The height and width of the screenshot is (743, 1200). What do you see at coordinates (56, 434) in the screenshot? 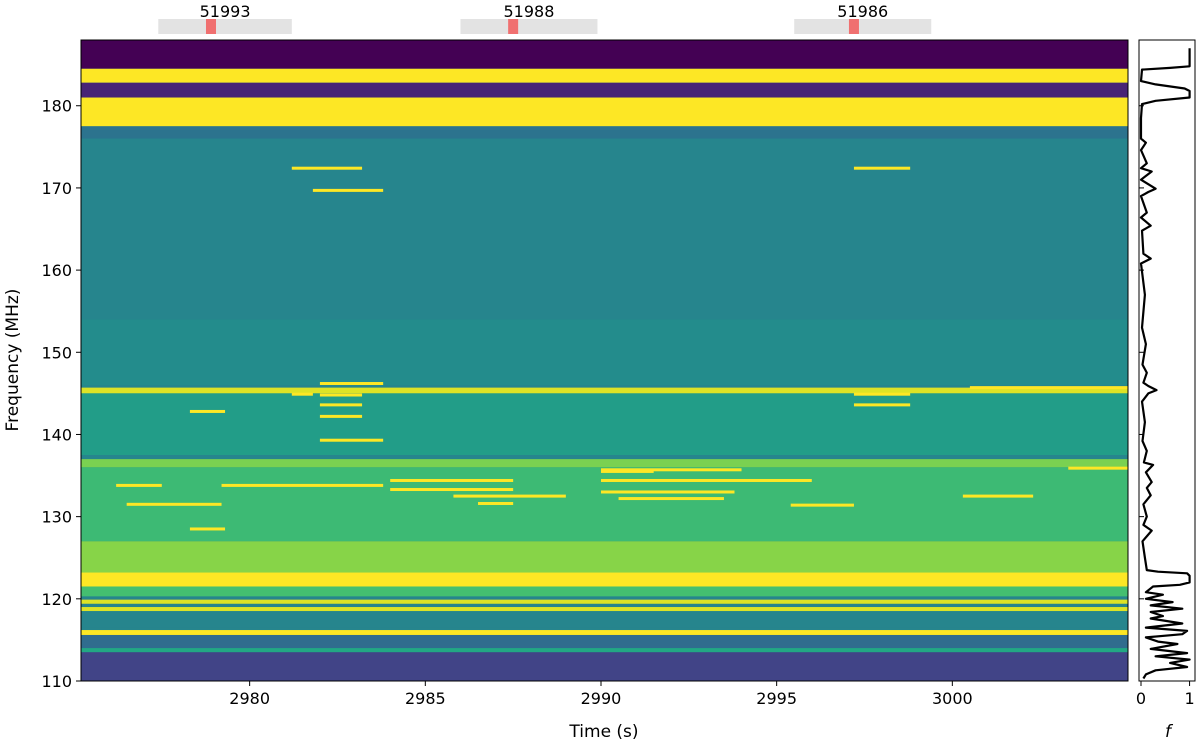
I see `y-tick-label: 140` at bounding box center [56, 434].